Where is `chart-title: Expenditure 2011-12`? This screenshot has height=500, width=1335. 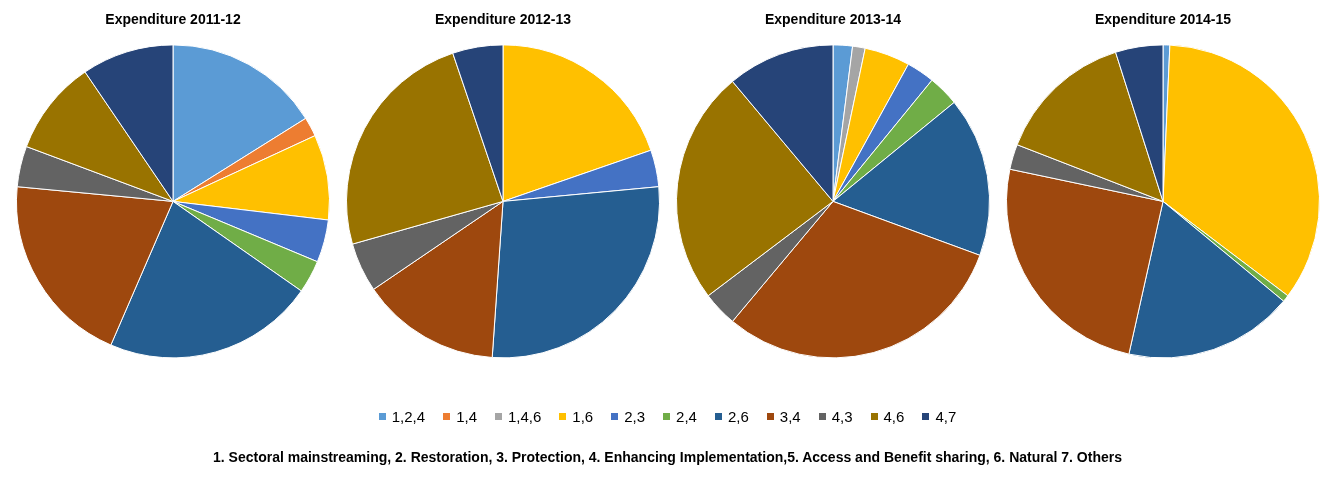
chart-title: Expenditure 2011-12 is located at coordinates (173, 19).